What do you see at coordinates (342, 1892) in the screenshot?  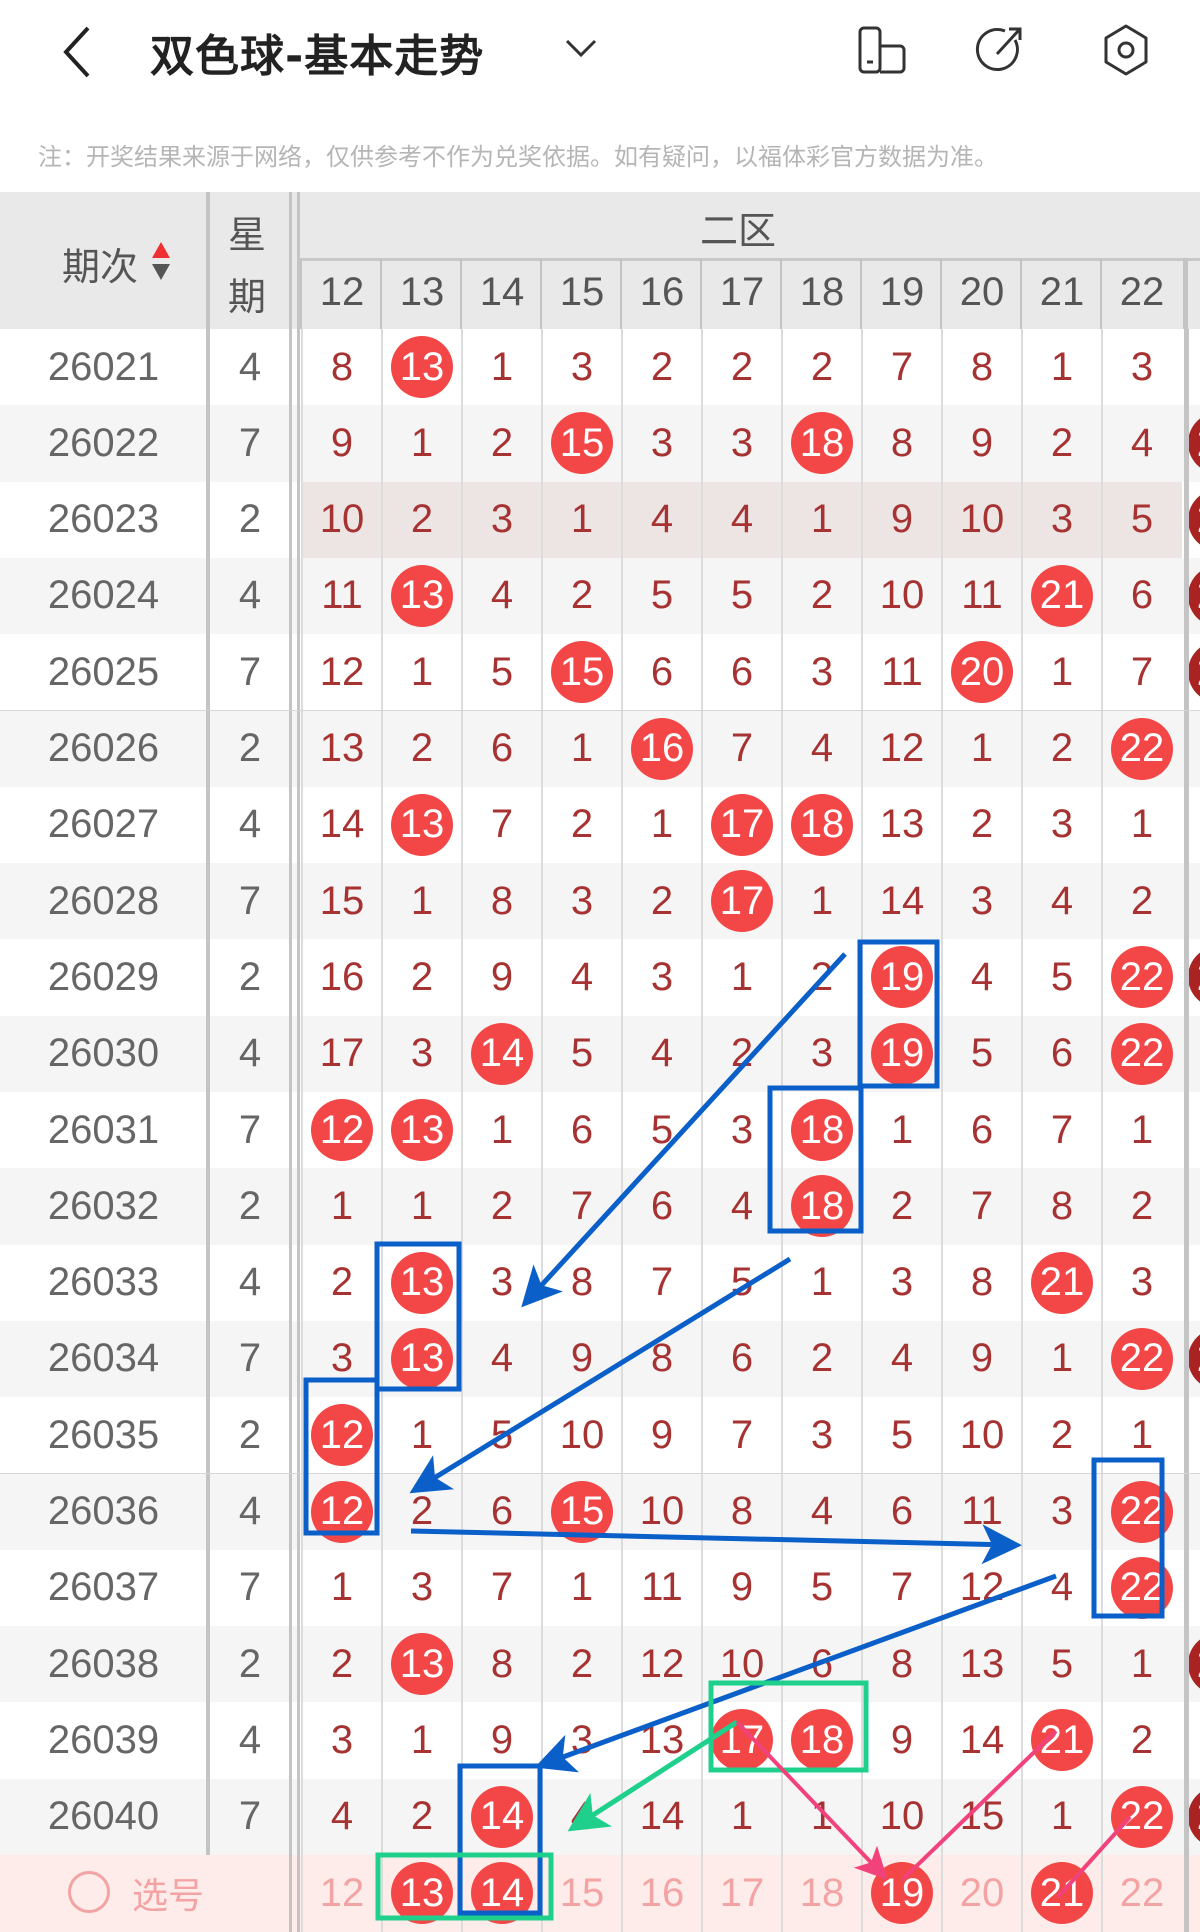 I see `number-option: 12` at bounding box center [342, 1892].